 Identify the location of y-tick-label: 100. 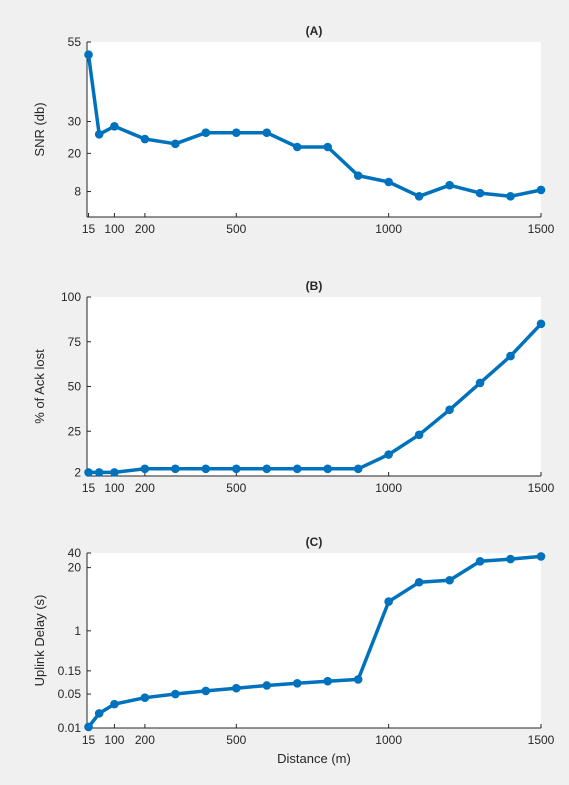
(71, 297).